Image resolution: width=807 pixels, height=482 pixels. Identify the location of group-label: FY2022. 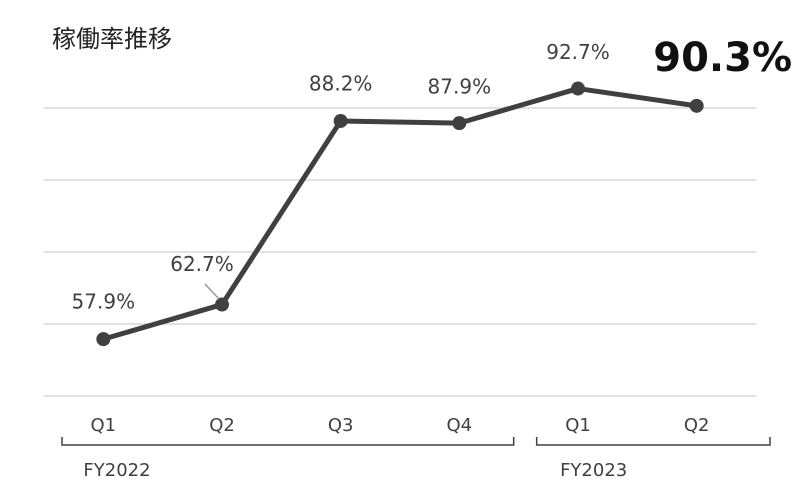
(116, 470).